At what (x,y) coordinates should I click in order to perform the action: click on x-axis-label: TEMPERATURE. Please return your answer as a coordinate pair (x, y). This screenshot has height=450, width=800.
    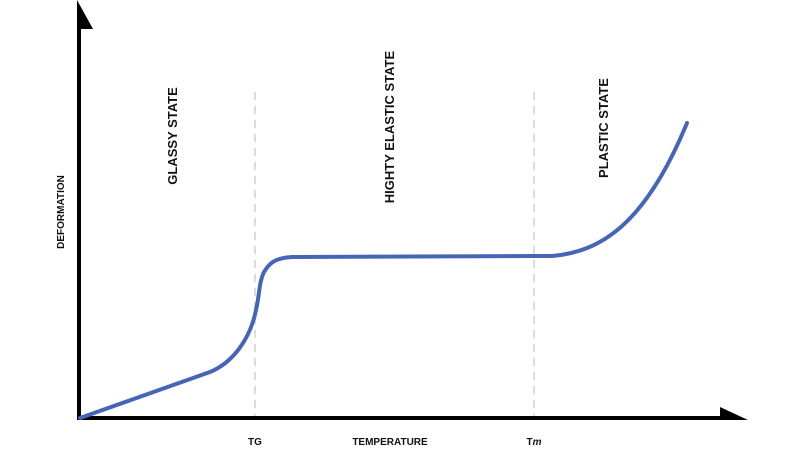
    Looking at the image, I should click on (390, 442).